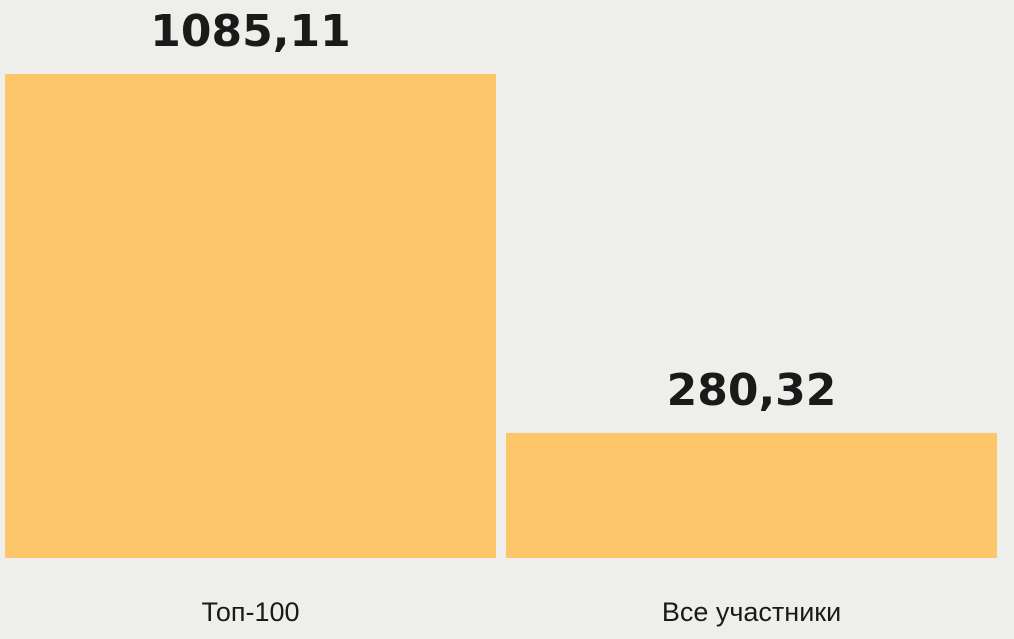 This screenshot has width=1014, height=639. Describe the element at coordinates (752, 390) in the screenshot. I see `data-label: 280,32` at that location.